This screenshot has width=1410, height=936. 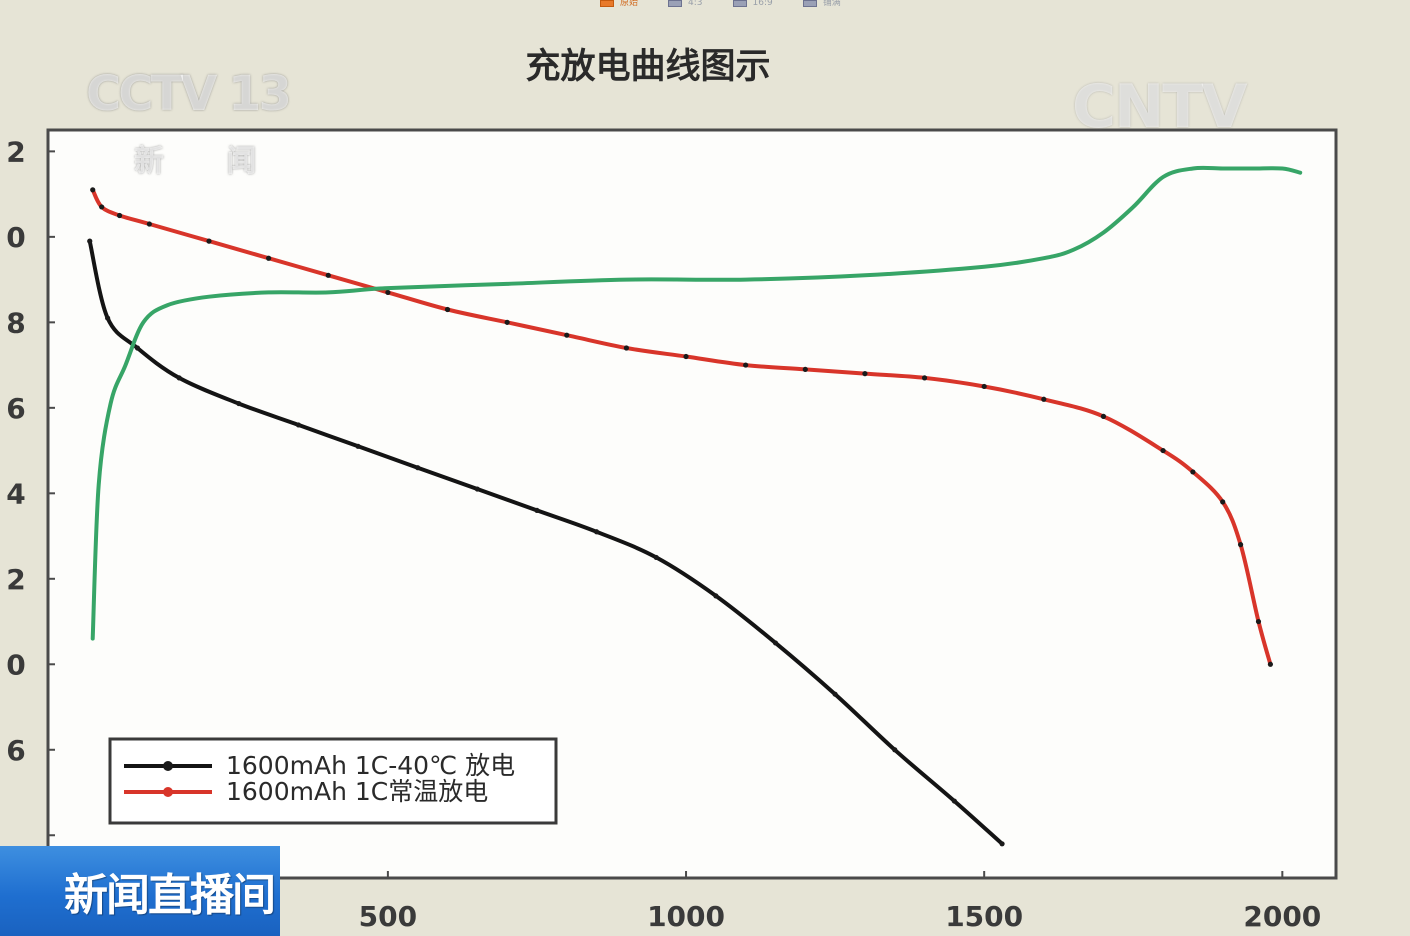 What do you see at coordinates (208, 161) in the screenshot?
I see `channel-name-watermark: 新 闻` at bounding box center [208, 161].